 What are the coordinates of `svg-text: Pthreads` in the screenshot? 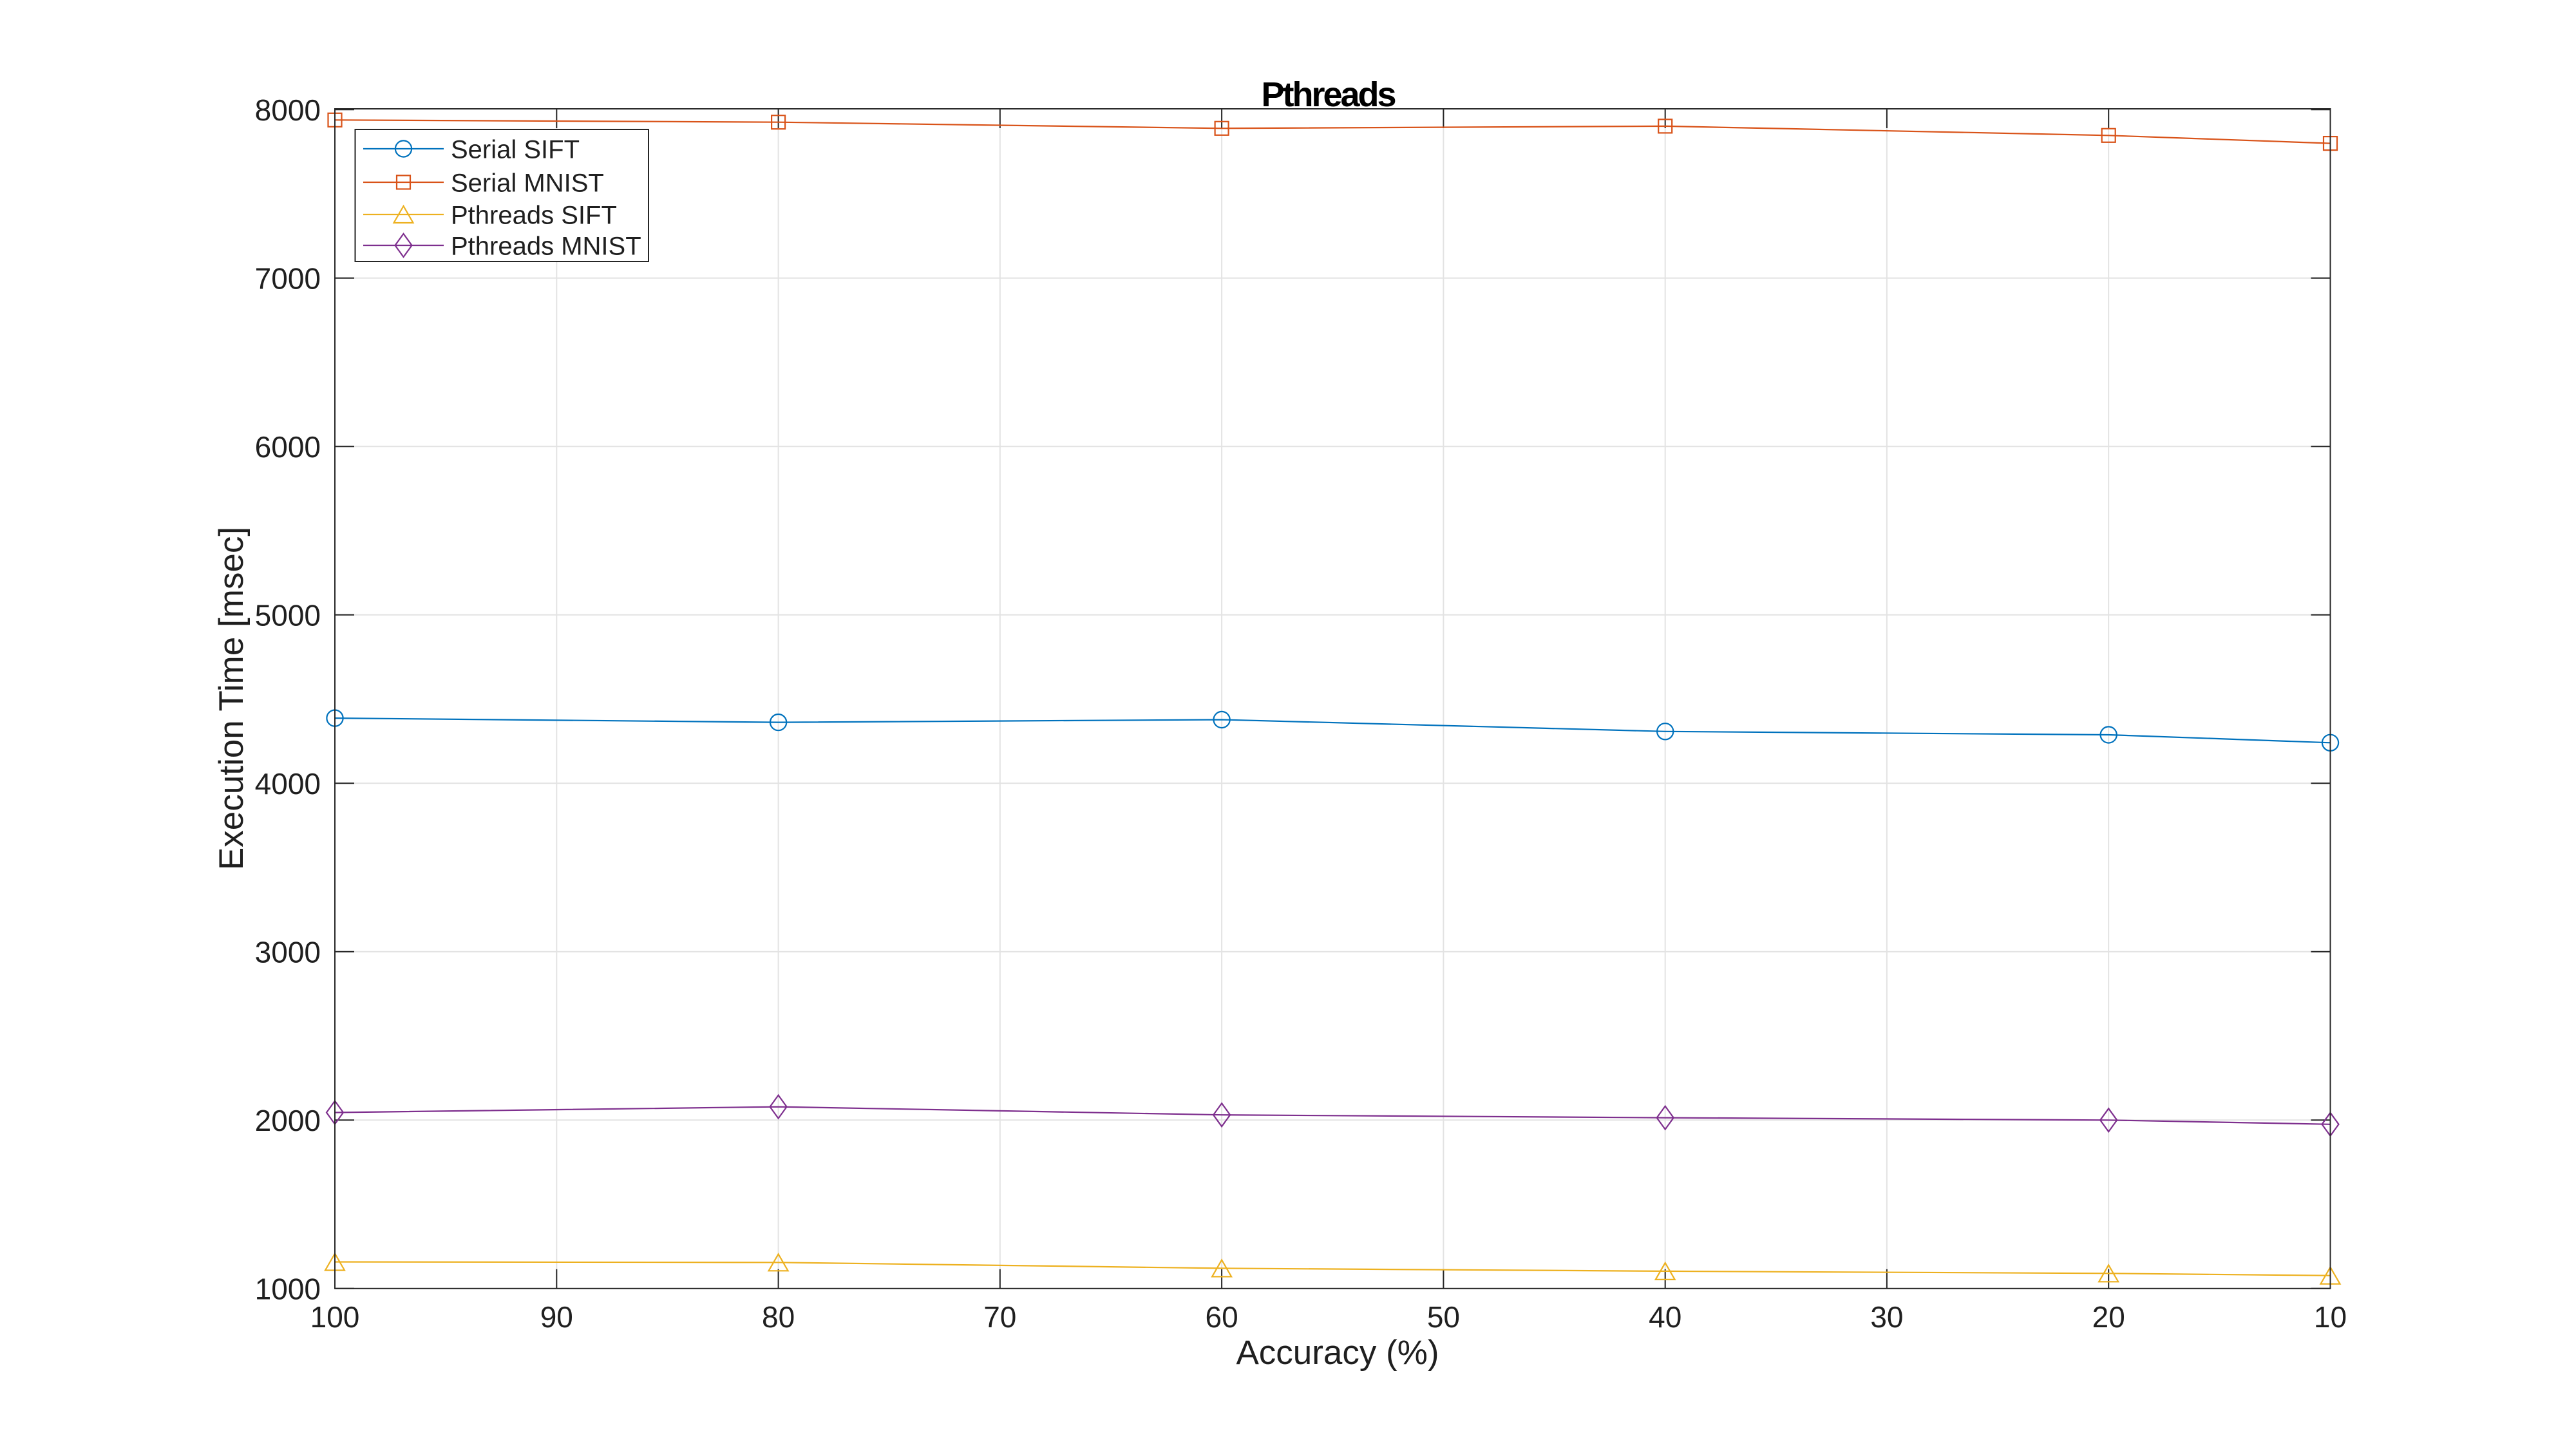 It's located at (1328, 95).